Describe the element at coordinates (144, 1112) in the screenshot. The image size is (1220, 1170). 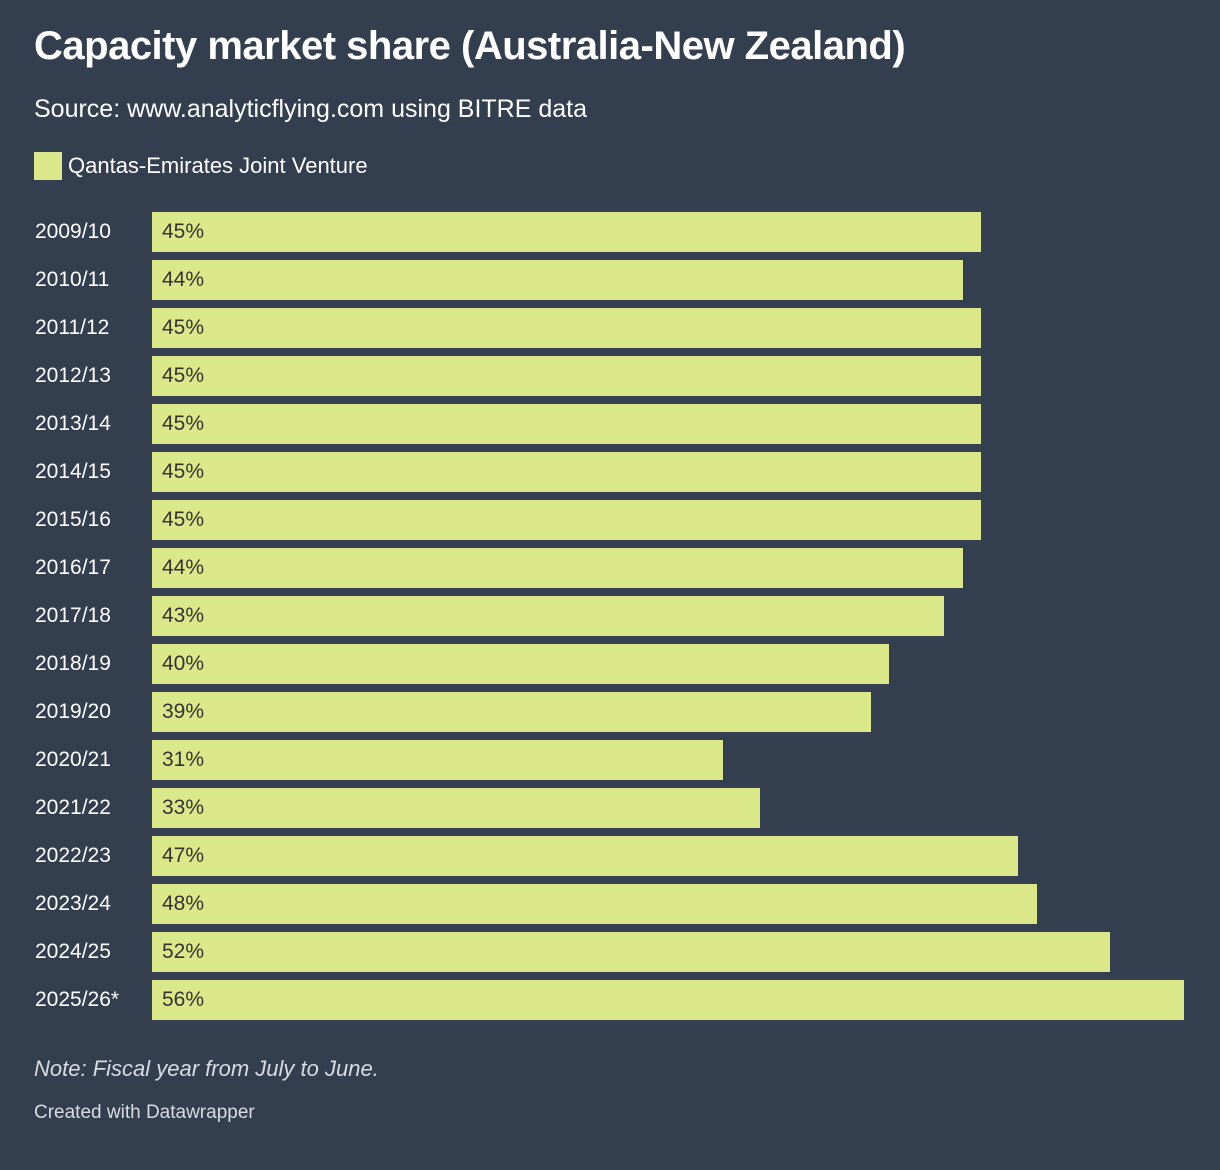
I see `chart-credit: Created with Datawrapper` at that location.